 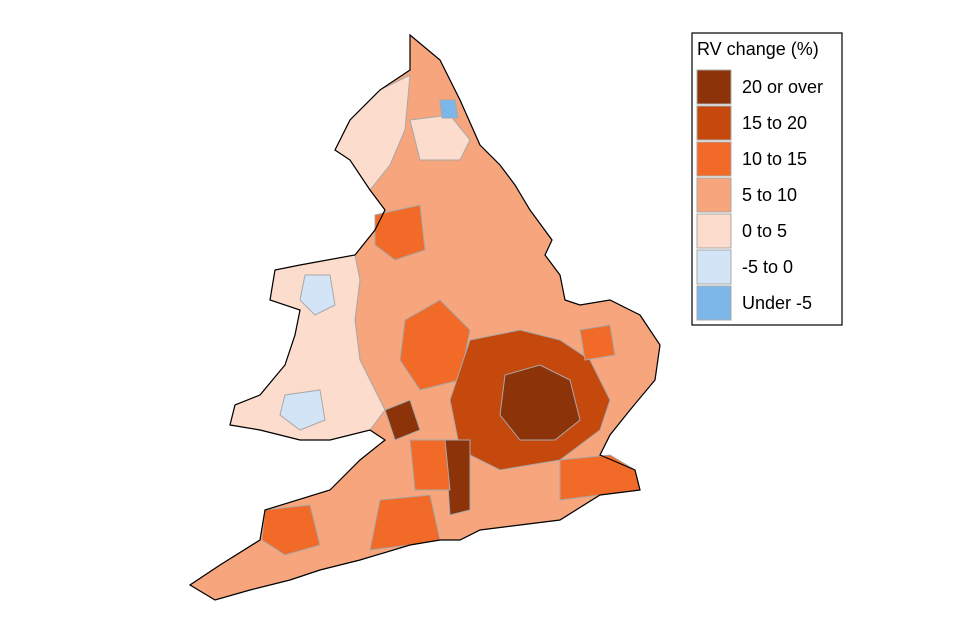 I want to click on legend-label: 10 to 15, so click(x=774, y=159).